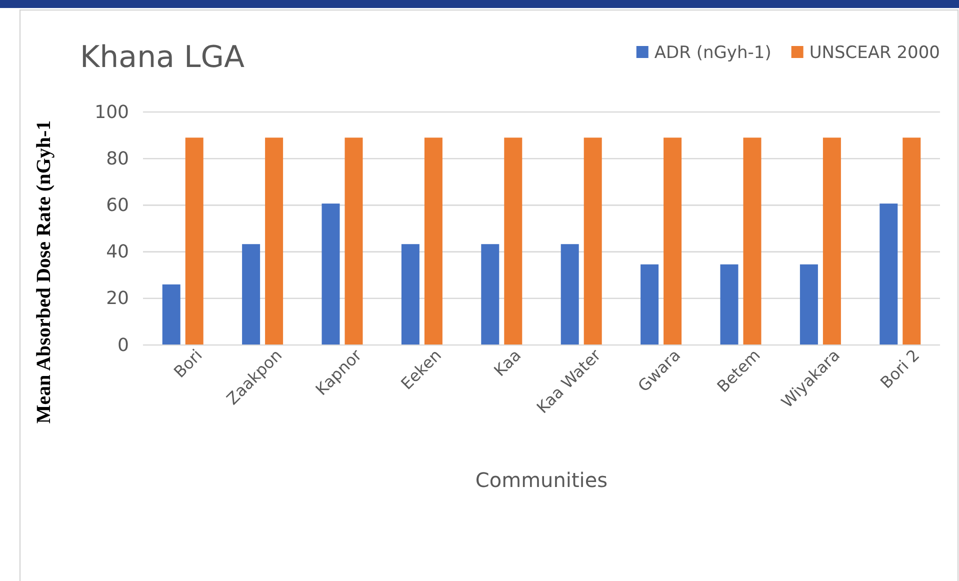 This screenshot has width=959, height=581. What do you see at coordinates (541, 480) in the screenshot?
I see `x-axis-title: Communities` at bounding box center [541, 480].